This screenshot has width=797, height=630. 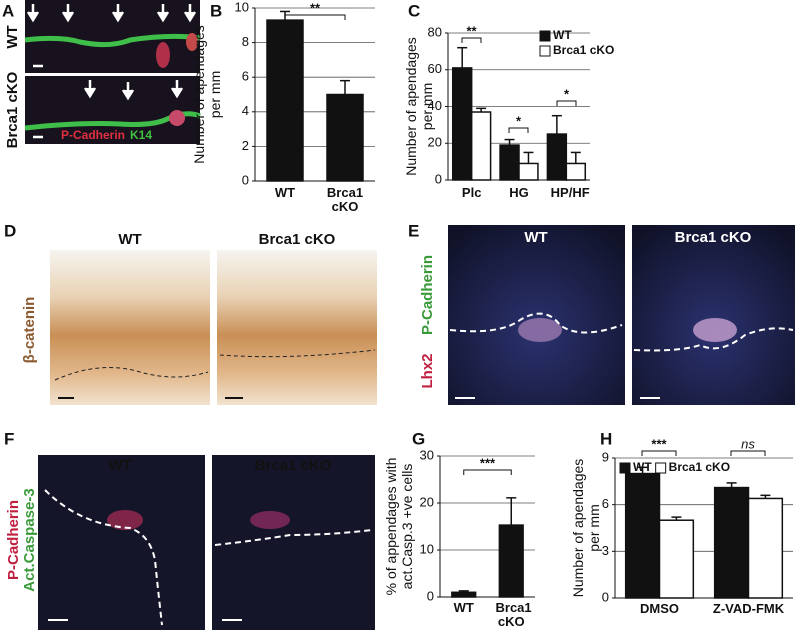 I want to click on stain-label: β-catenin, so click(x=29, y=330).